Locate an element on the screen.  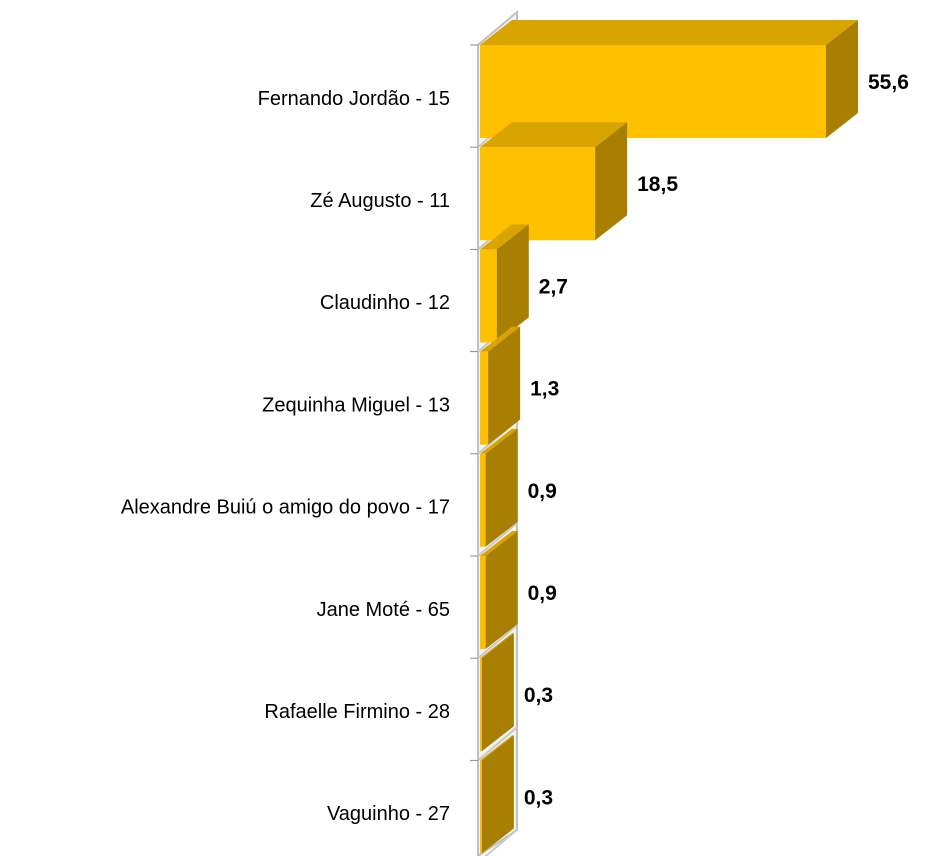
category-label: Claudinho - 12 is located at coordinates (385, 303).